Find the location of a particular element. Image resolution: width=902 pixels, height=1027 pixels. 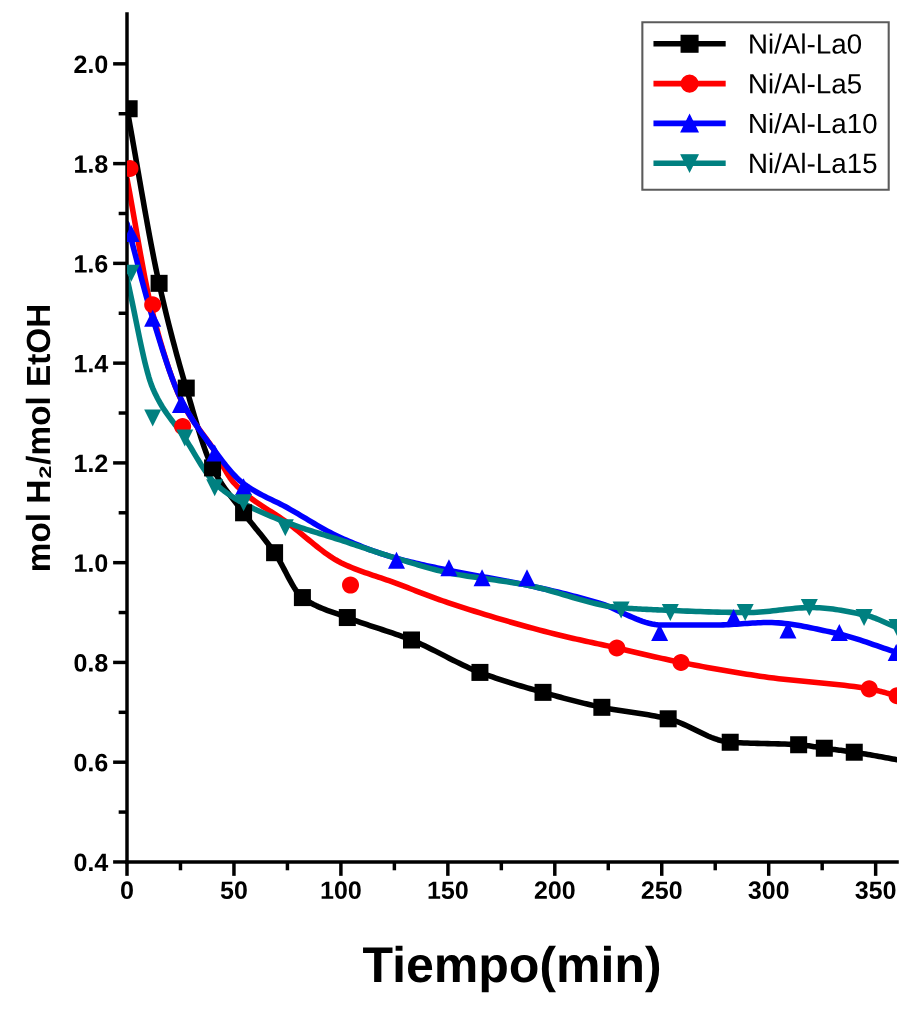

x-tick-label: 50 is located at coordinates (233, 890).